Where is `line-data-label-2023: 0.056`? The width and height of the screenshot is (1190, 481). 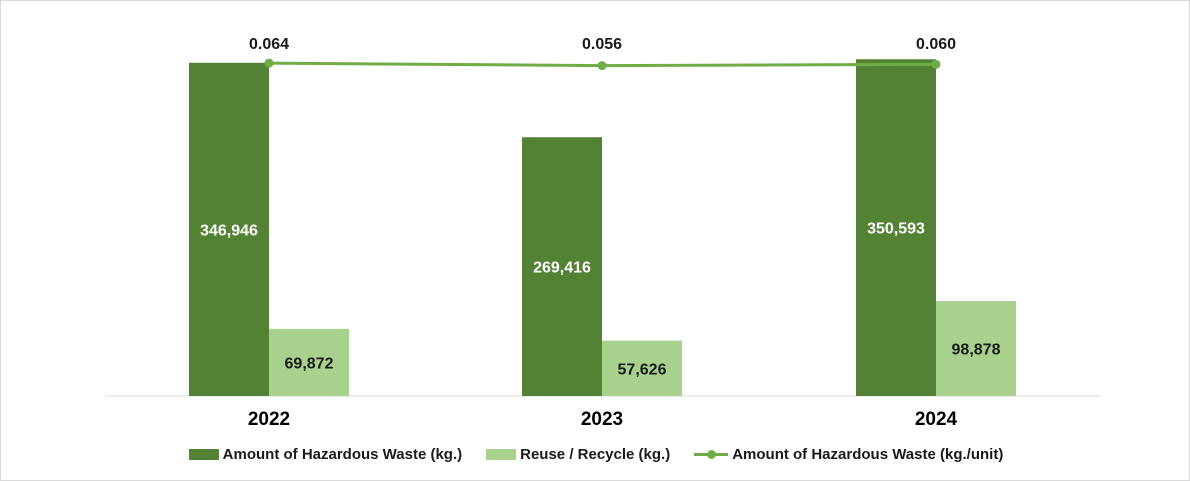 line-data-label-2023: 0.056 is located at coordinates (602, 44).